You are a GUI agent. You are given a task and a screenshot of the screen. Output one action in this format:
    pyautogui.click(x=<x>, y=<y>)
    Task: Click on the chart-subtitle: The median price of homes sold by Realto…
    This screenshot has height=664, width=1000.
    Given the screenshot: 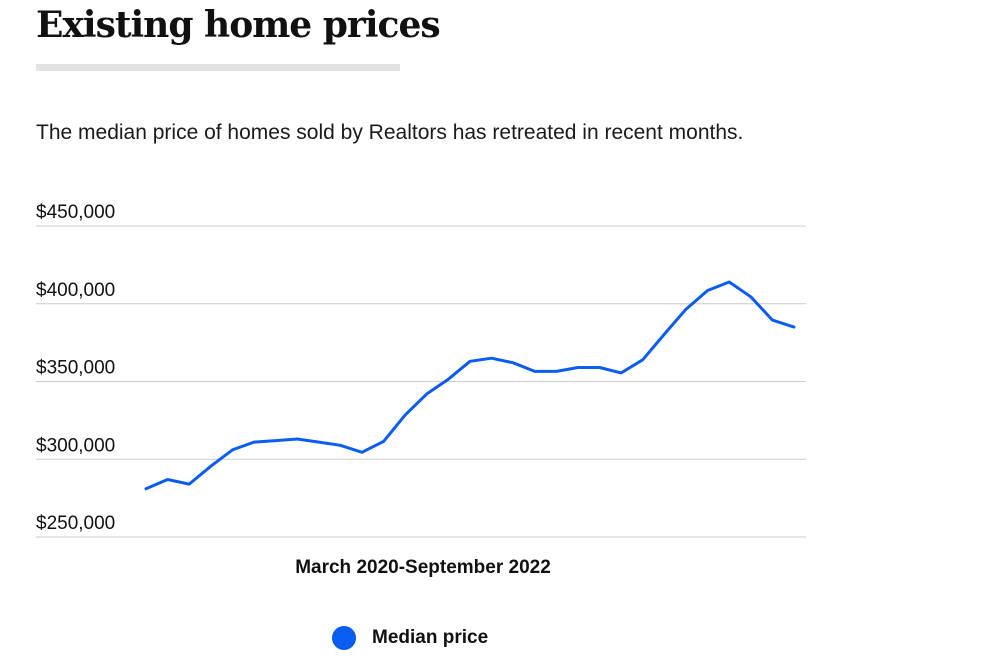 What is the action you would take?
    pyautogui.click(x=390, y=132)
    